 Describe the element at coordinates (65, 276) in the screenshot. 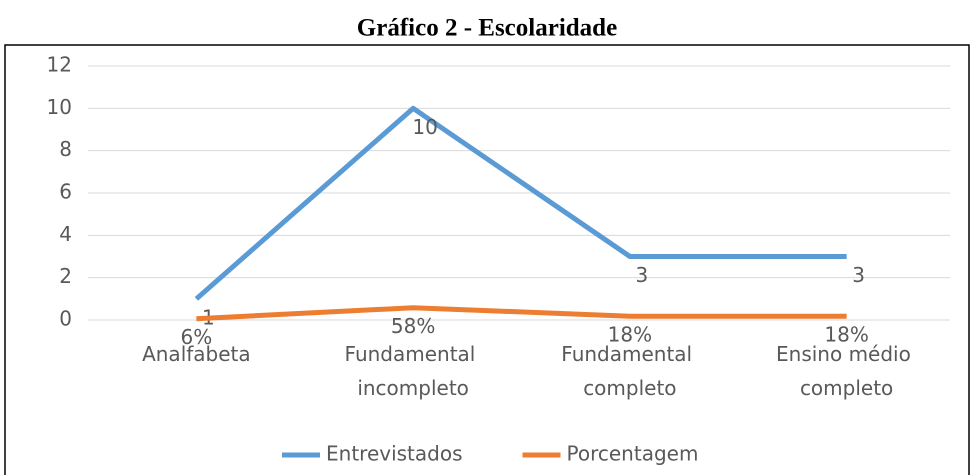

I see `y-tick-label: 2` at that location.